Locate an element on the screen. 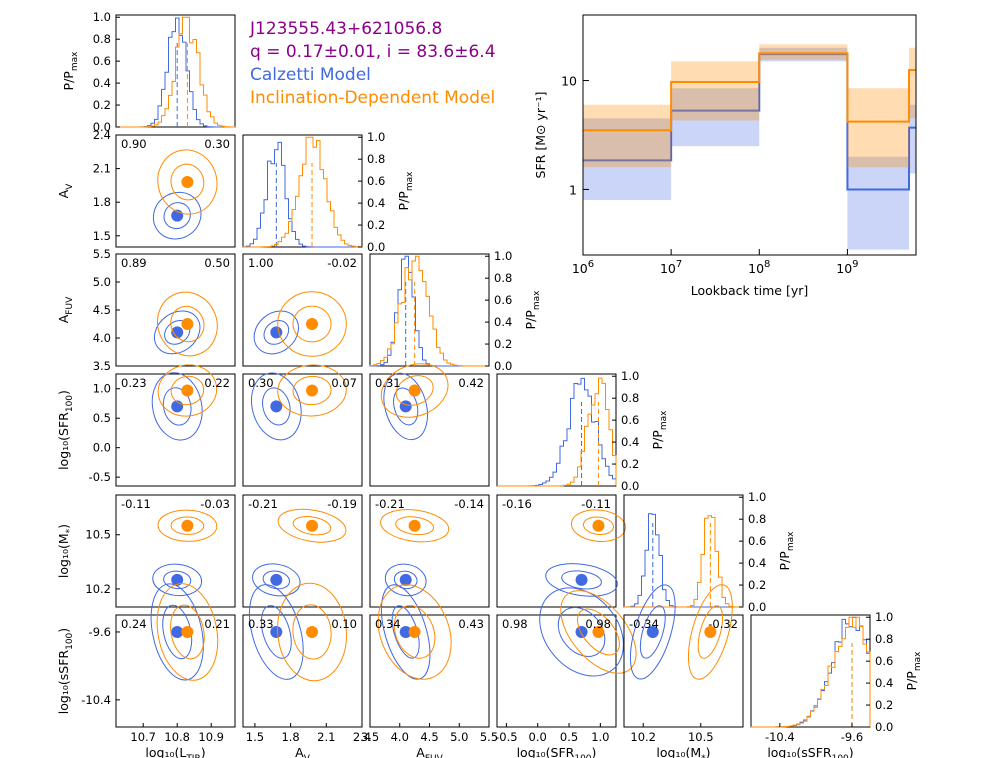 The image size is (981, 758). corr-inclination: 0.98 is located at coordinates (598, 624).